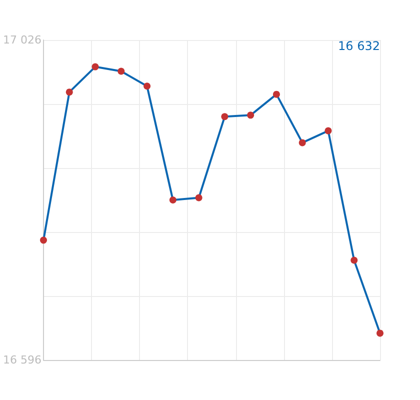 The width and height of the screenshot is (420, 400). Describe the element at coordinates (359, 46) in the screenshot. I see `annotation: 16 632` at that location.